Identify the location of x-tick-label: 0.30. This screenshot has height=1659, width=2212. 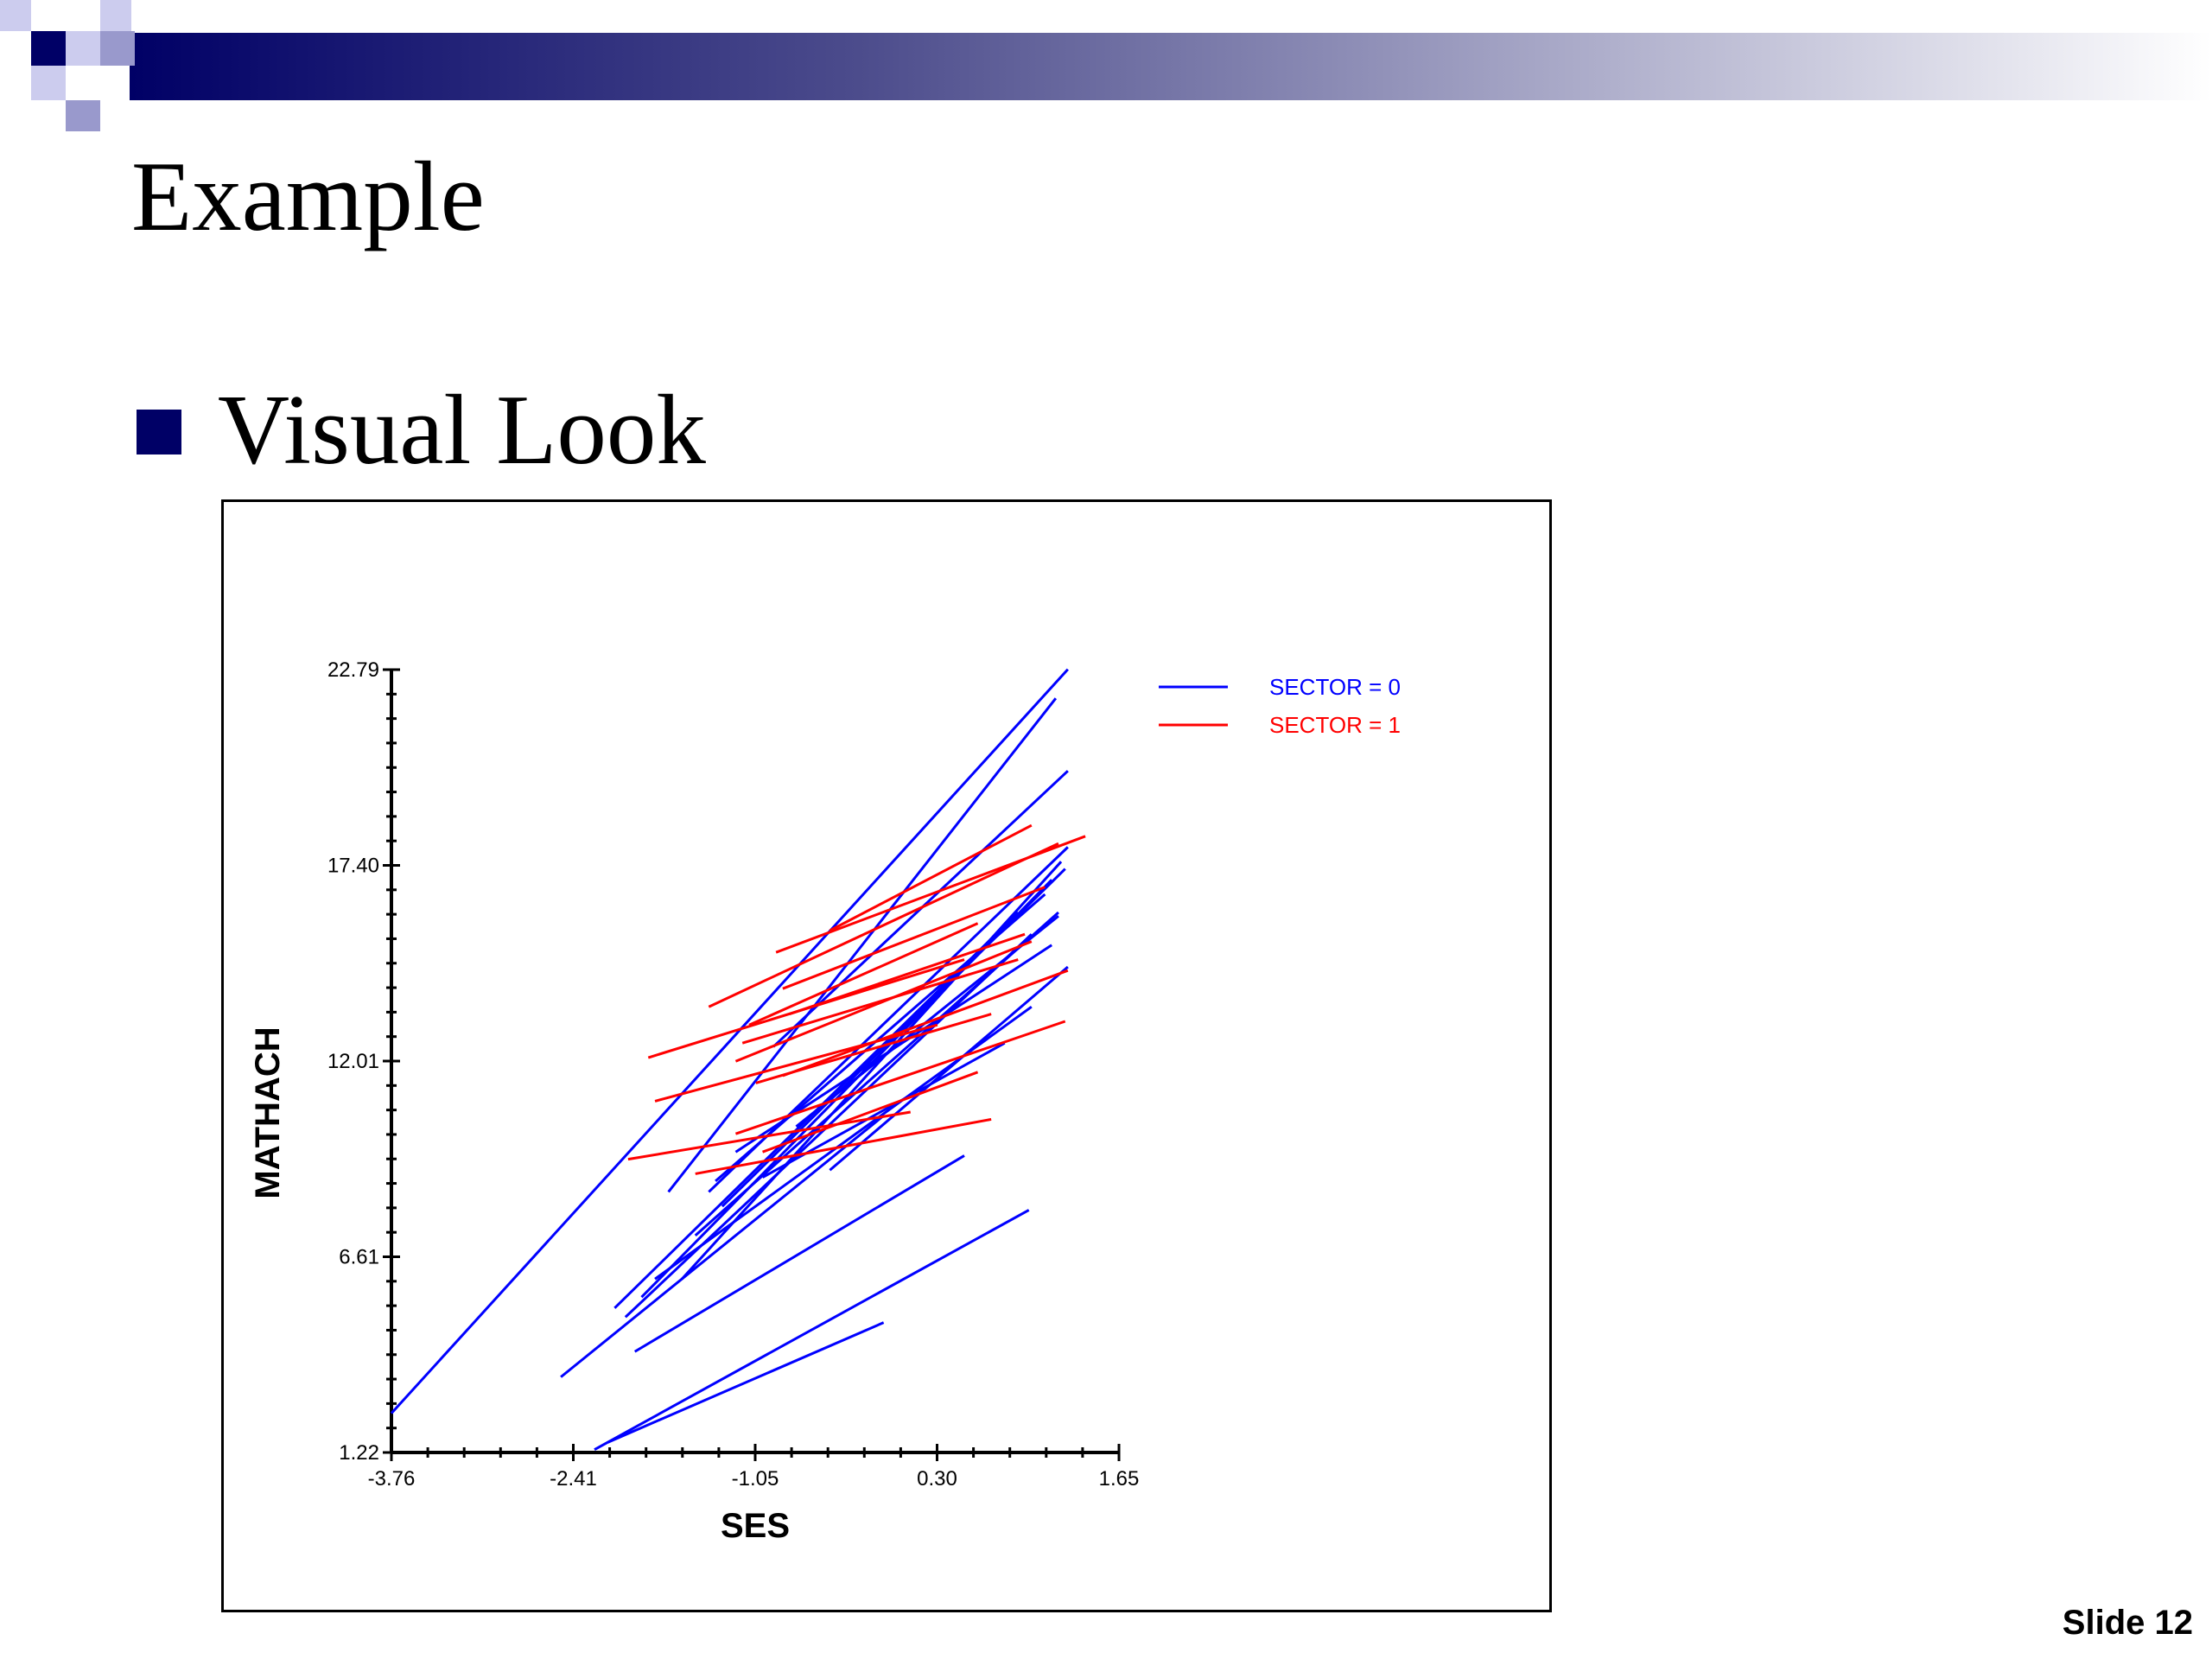
(937, 1479).